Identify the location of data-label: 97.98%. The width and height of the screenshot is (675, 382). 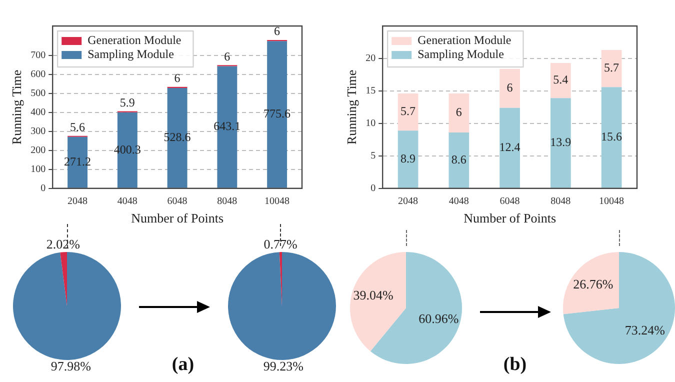
(71, 366).